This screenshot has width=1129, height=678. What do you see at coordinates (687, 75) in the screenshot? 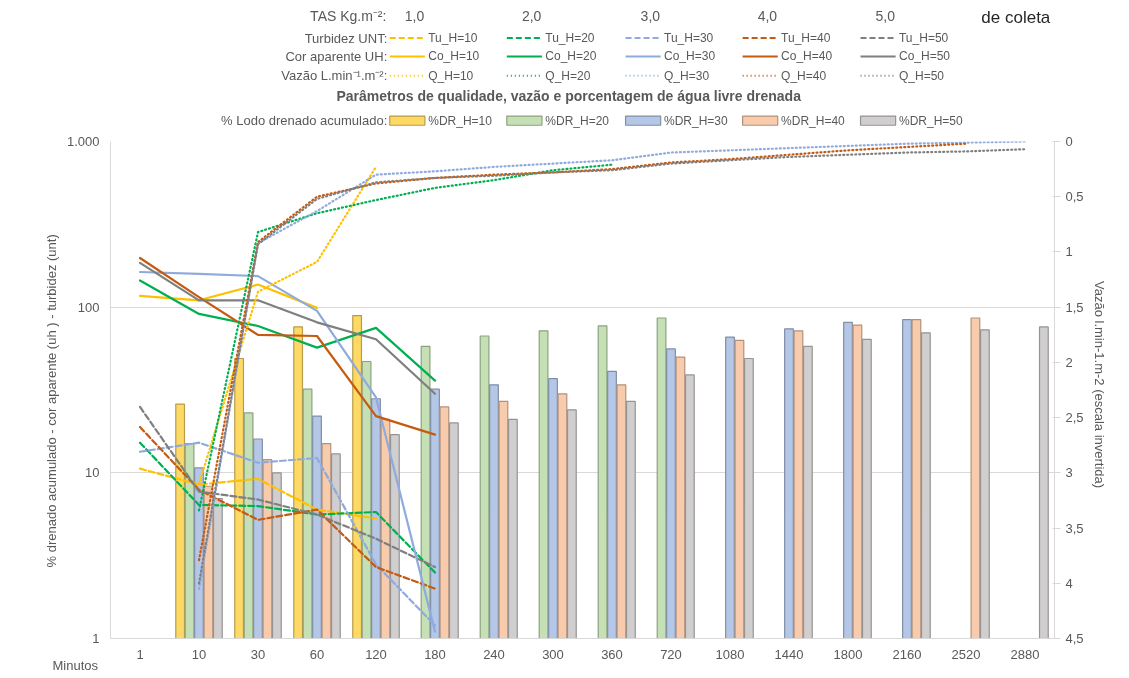
I see `legend-label: Q_H=30` at bounding box center [687, 75].